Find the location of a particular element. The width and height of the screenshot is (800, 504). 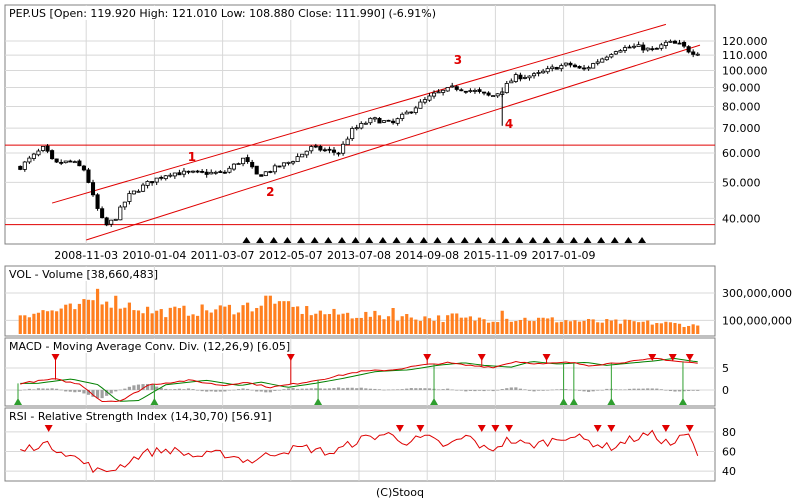

macd-buy-marker is located at coordinates (434, 401).